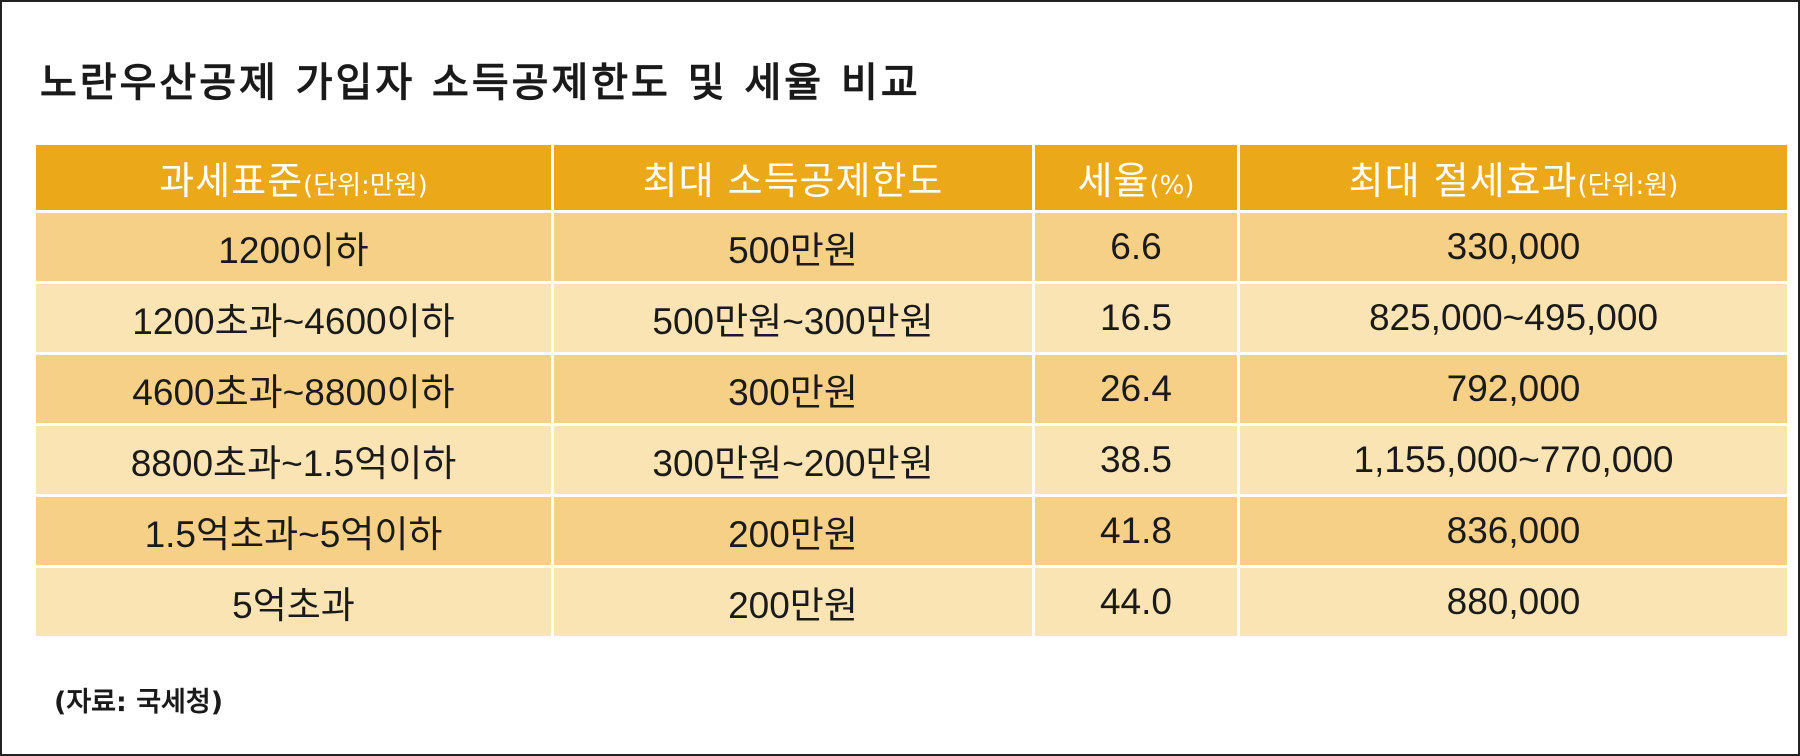 Image resolution: width=1800 pixels, height=756 pixels. Describe the element at coordinates (139, 702) in the screenshot. I see `source-note: (자료: 국세청)` at that location.